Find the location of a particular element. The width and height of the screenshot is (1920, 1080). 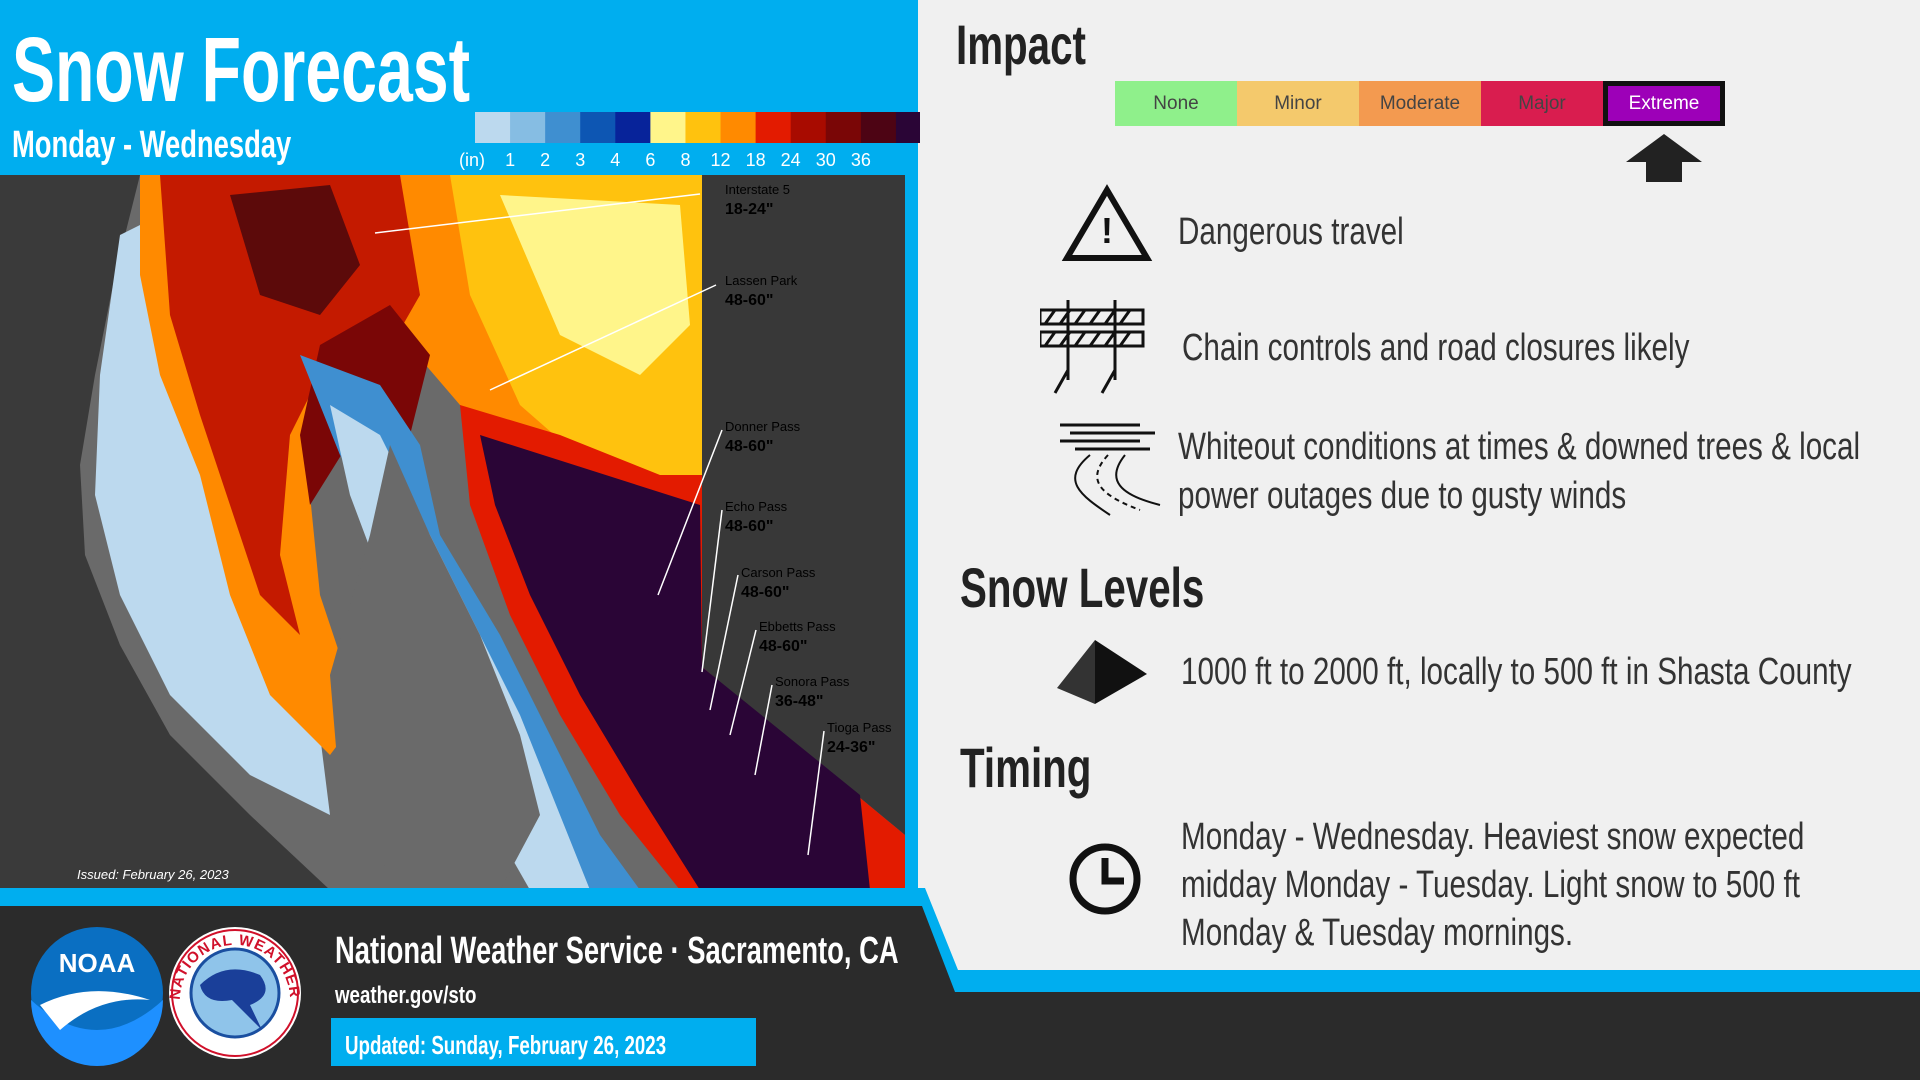

warning-mark: ! is located at coordinates (1107, 230).